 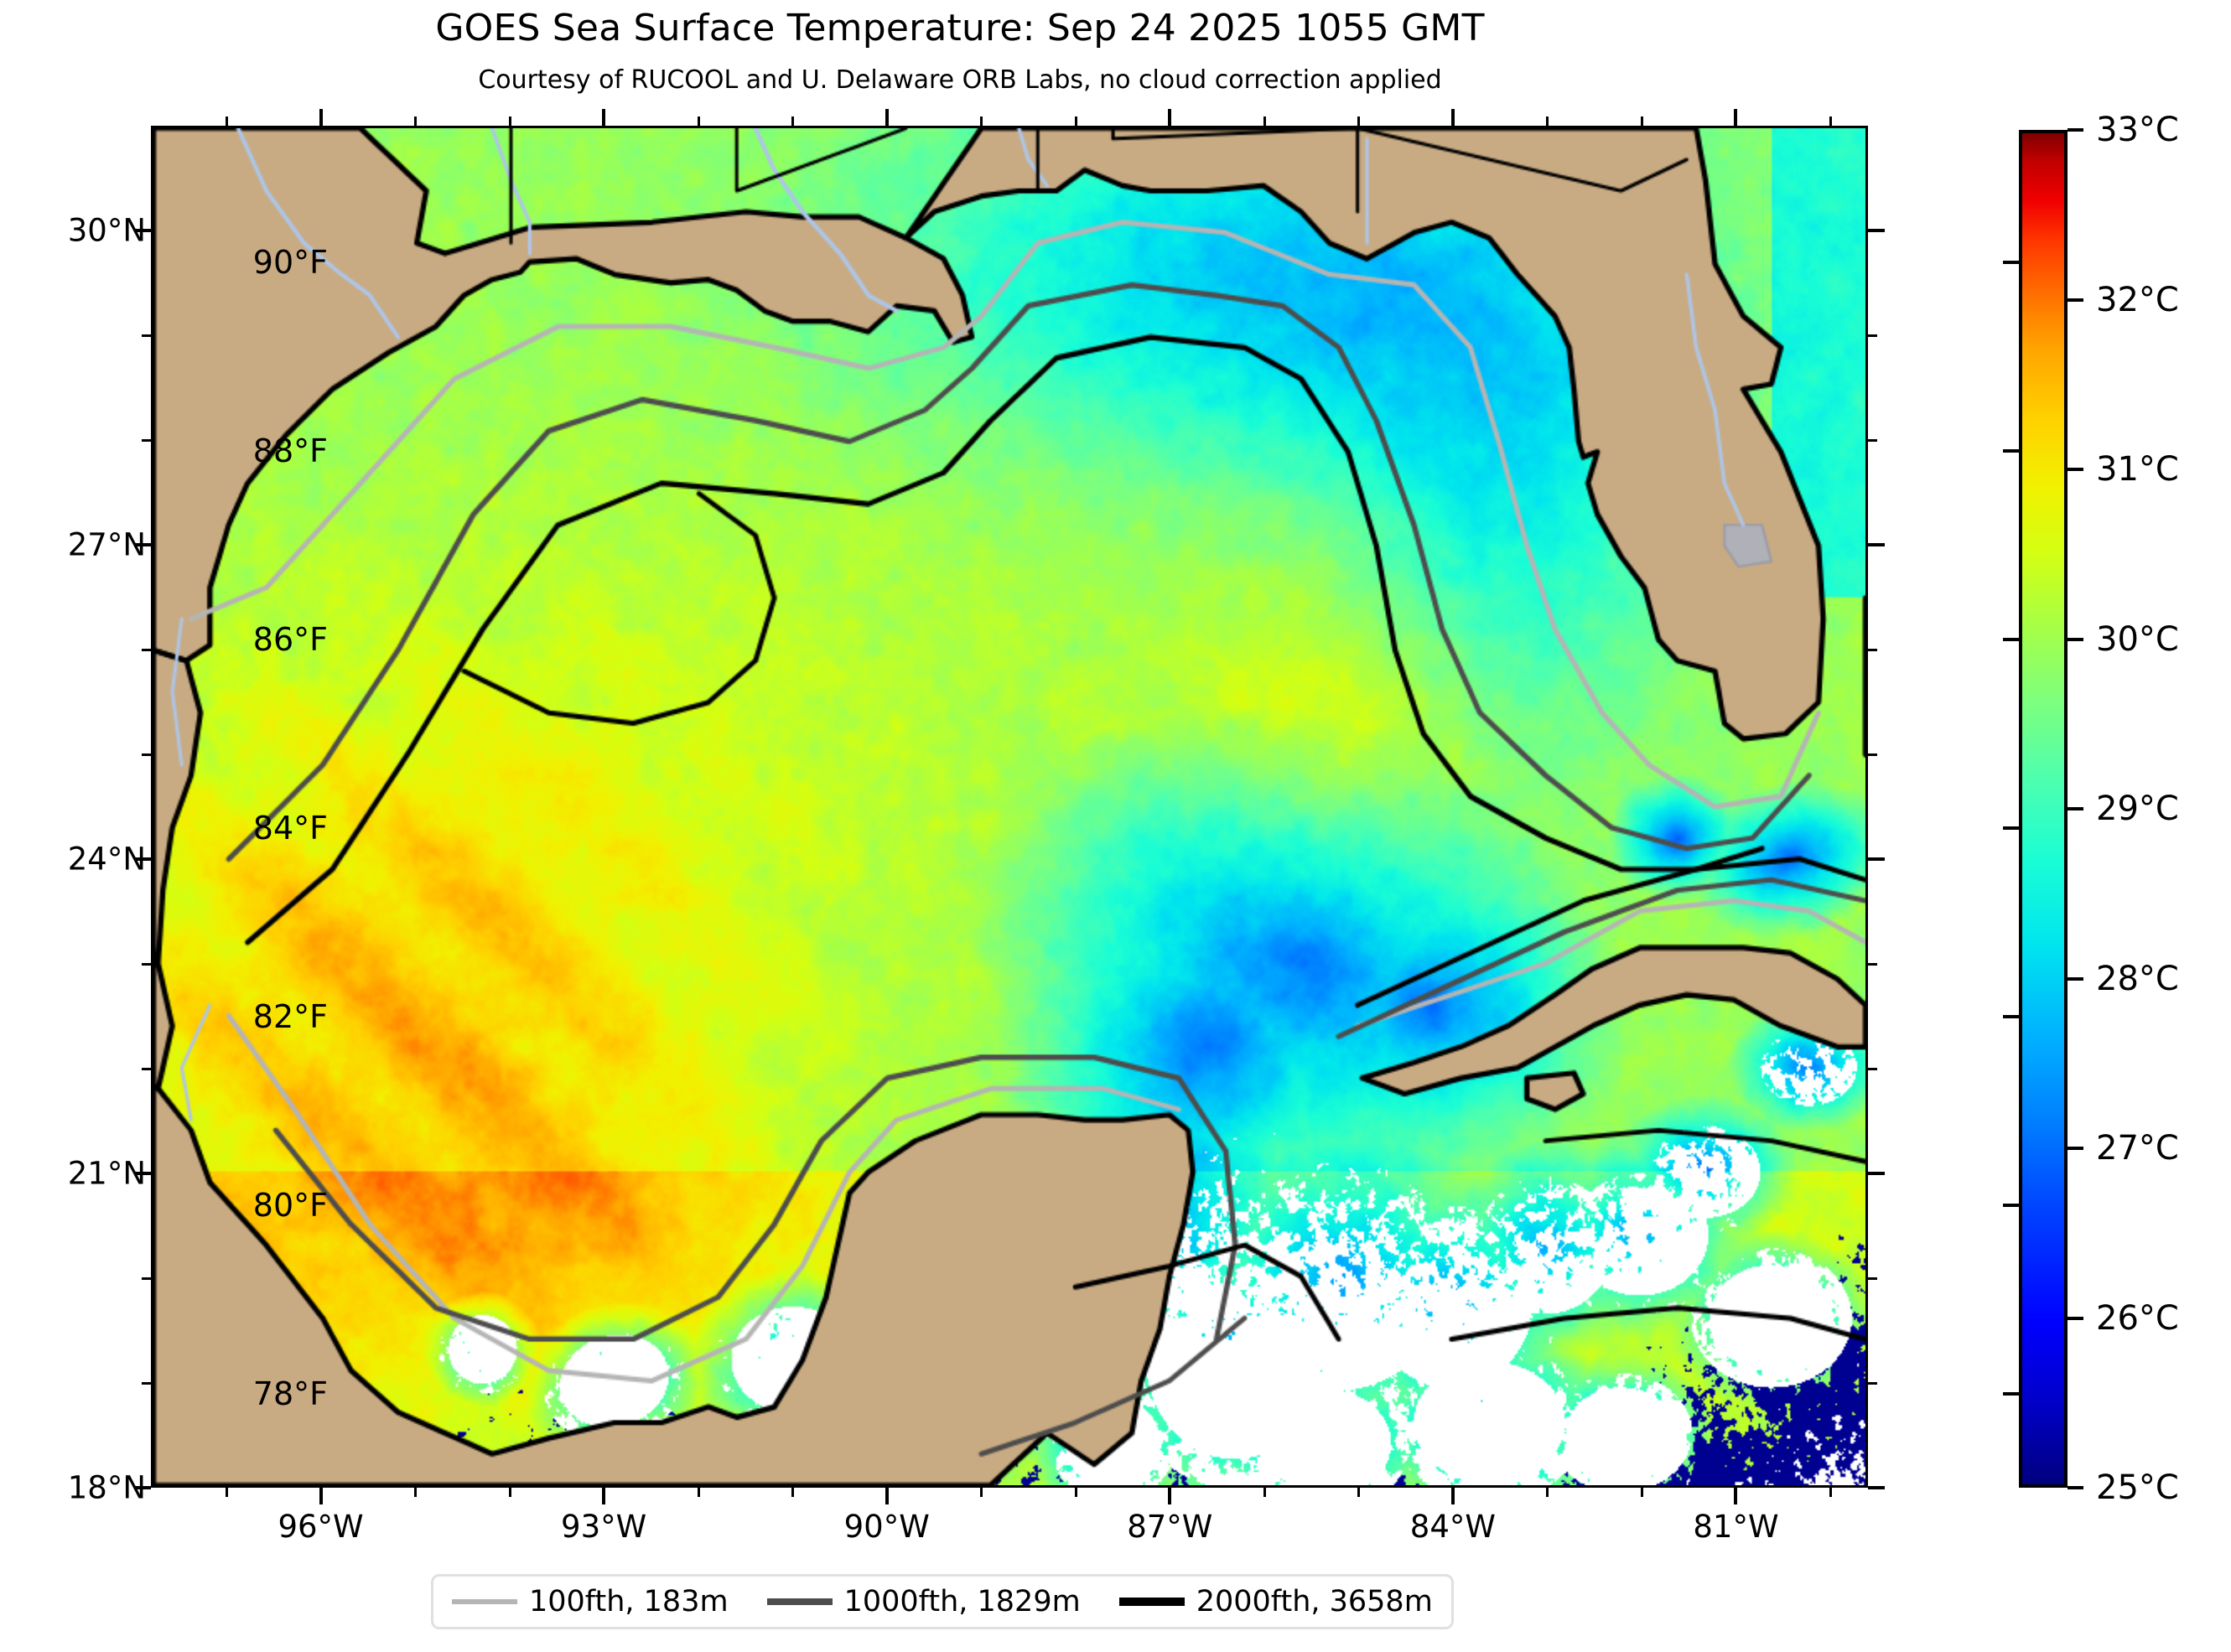 I want to click on legend-label: 100fth, 183m, so click(x=629, y=1601).